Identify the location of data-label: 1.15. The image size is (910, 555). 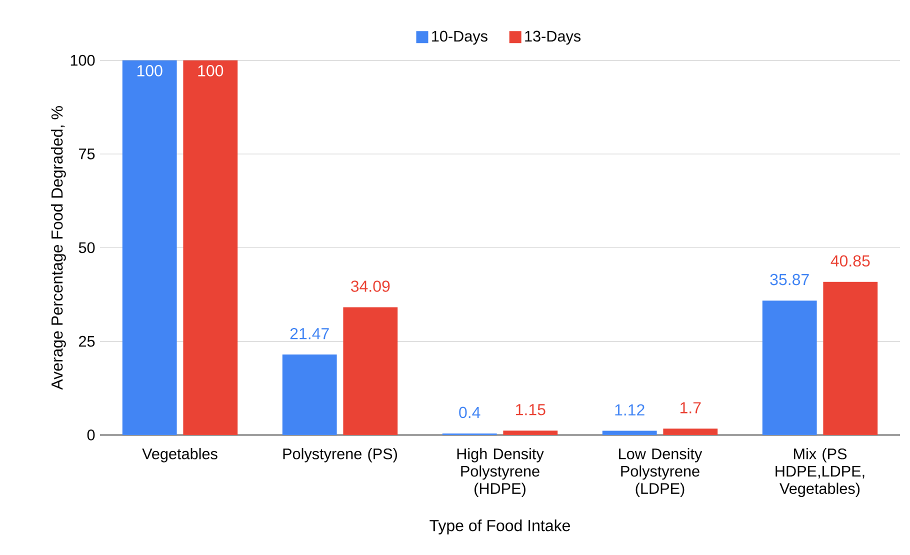
(531, 410).